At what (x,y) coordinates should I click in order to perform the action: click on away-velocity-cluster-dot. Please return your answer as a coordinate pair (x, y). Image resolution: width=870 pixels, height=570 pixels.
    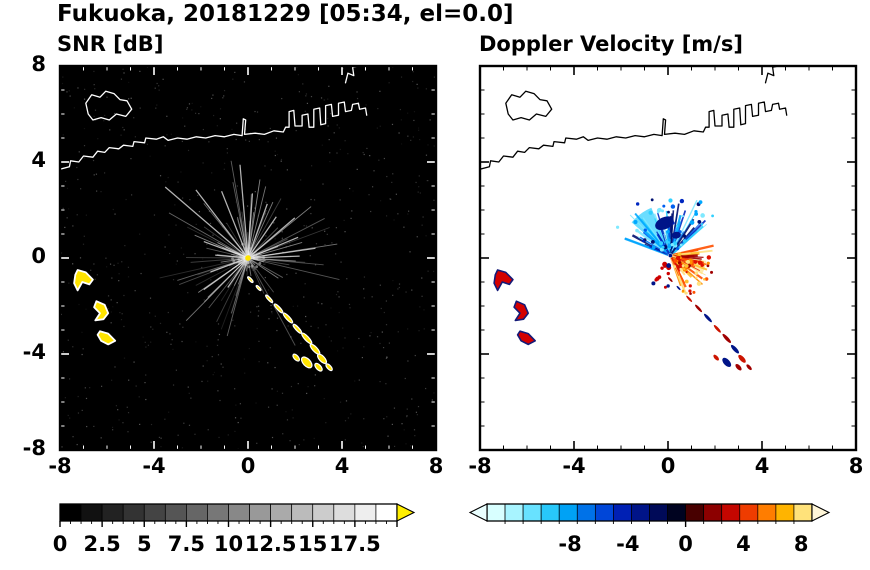
    Looking at the image, I should click on (665, 266).